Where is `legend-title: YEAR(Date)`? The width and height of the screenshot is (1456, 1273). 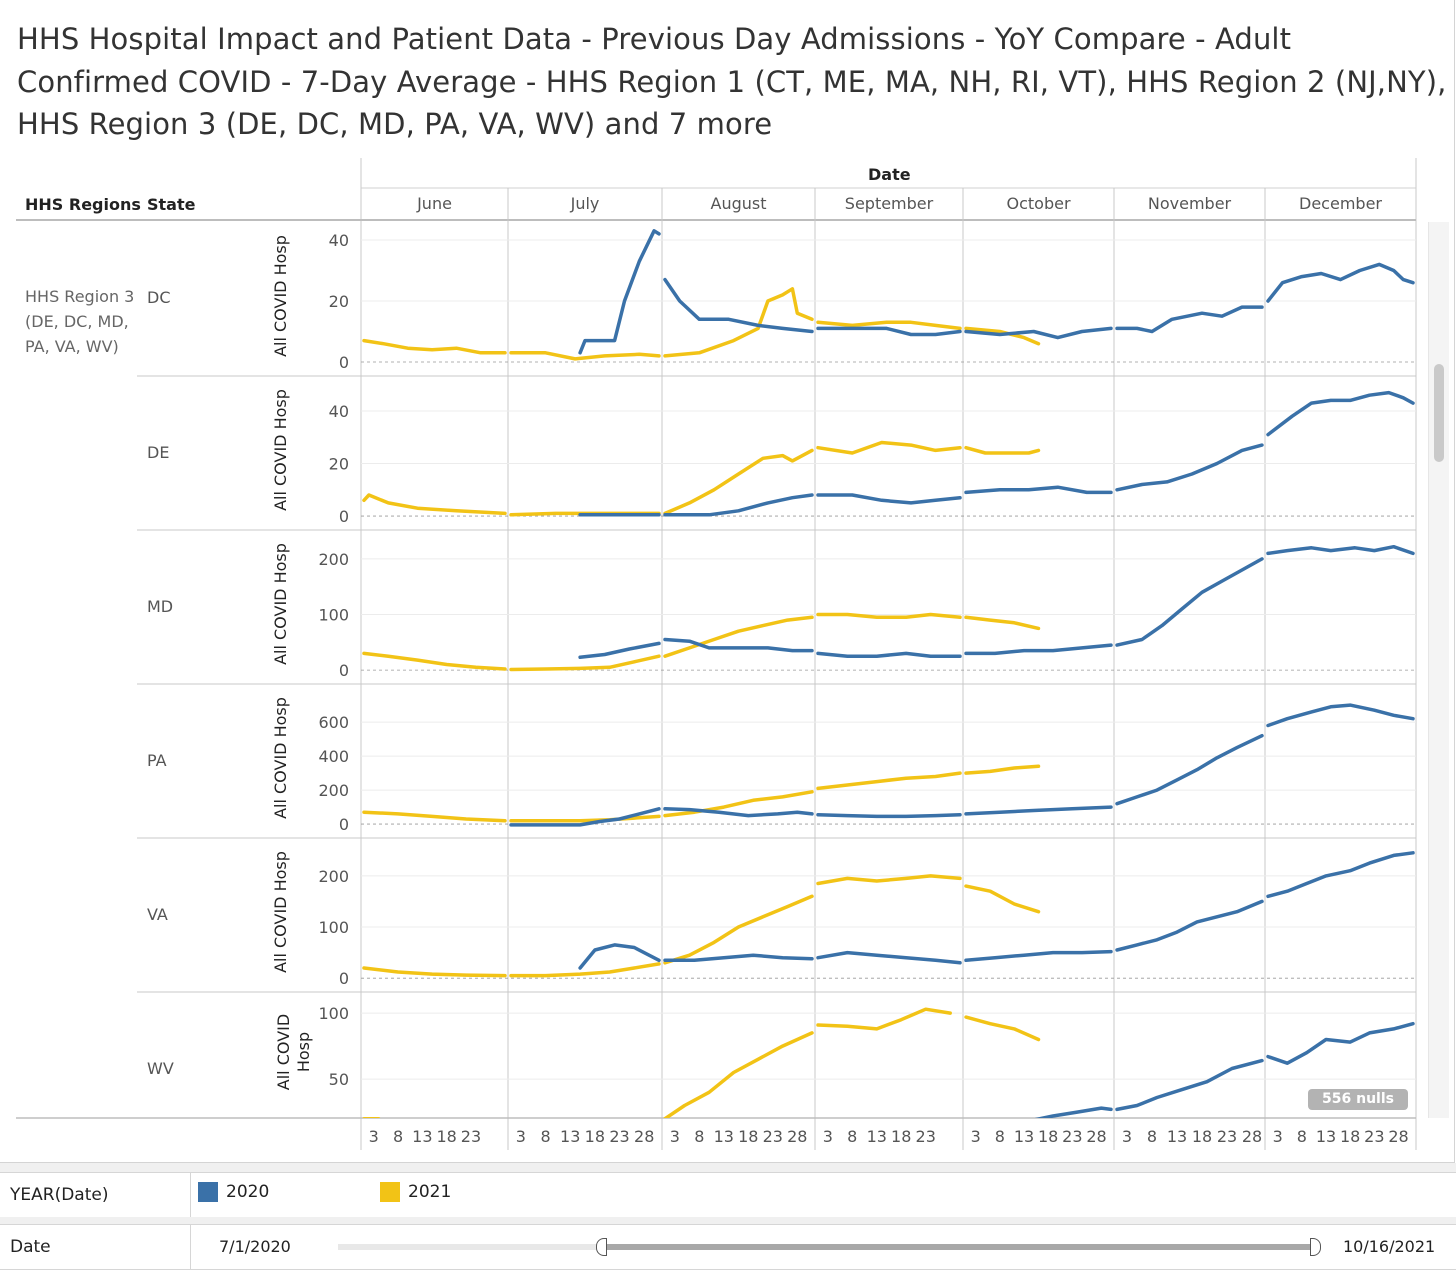 legend-title: YEAR(Date) is located at coordinates (59, 1195).